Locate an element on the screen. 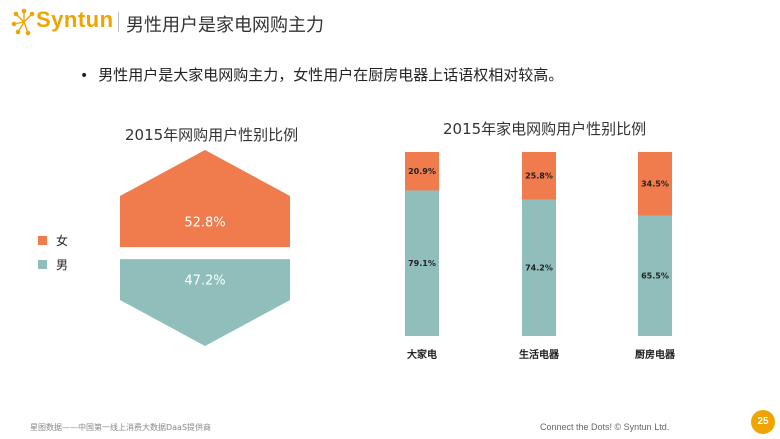 The height and width of the screenshot is (439, 780). bar-label-female-2: 34.5% is located at coordinates (655, 184).